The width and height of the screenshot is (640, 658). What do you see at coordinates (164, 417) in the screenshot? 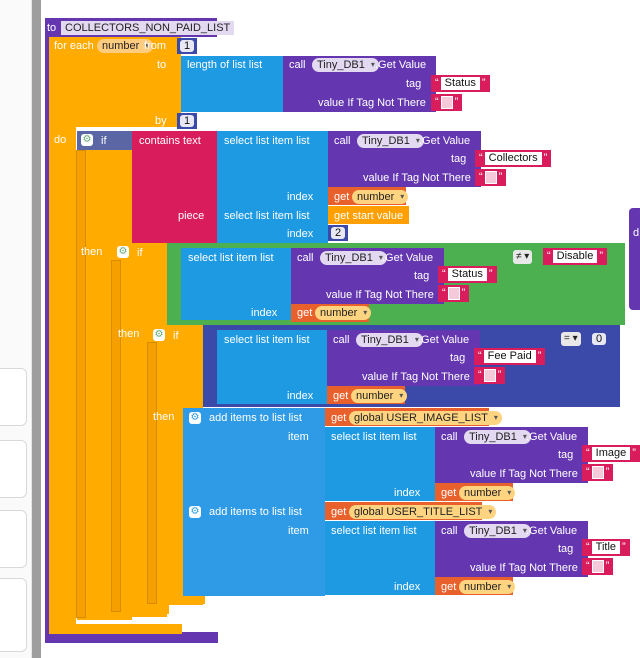
I see `then-label-3: then` at bounding box center [164, 417].